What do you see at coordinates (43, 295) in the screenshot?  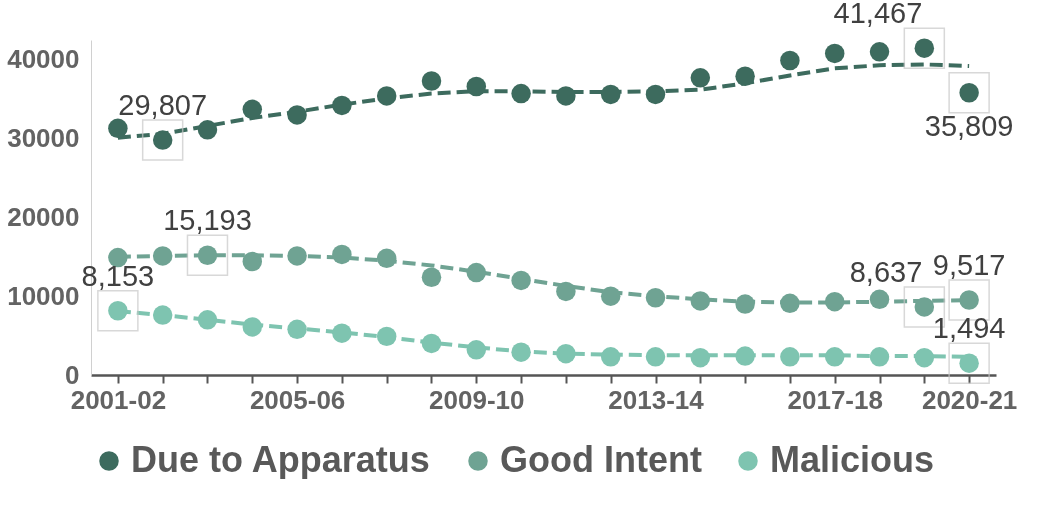 I see `y-tick-label: 10000` at bounding box center [43, 295].